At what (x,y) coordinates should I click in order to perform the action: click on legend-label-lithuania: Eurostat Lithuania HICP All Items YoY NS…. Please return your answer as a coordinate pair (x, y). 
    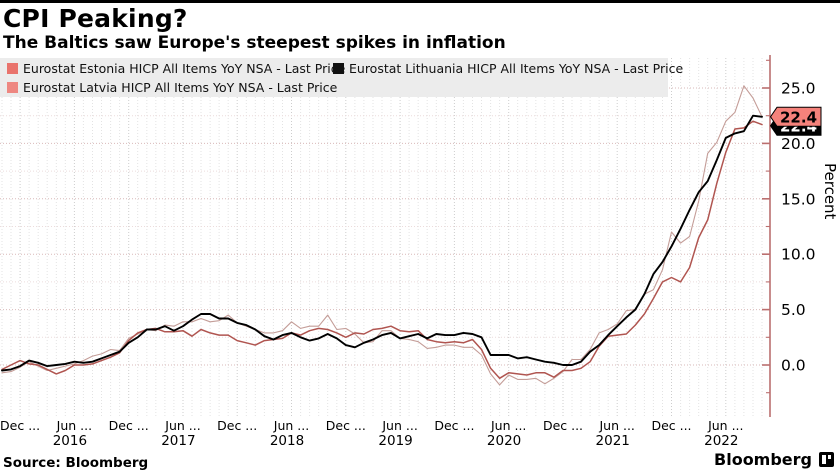
    Looking at the image, I should click on (516, 68).